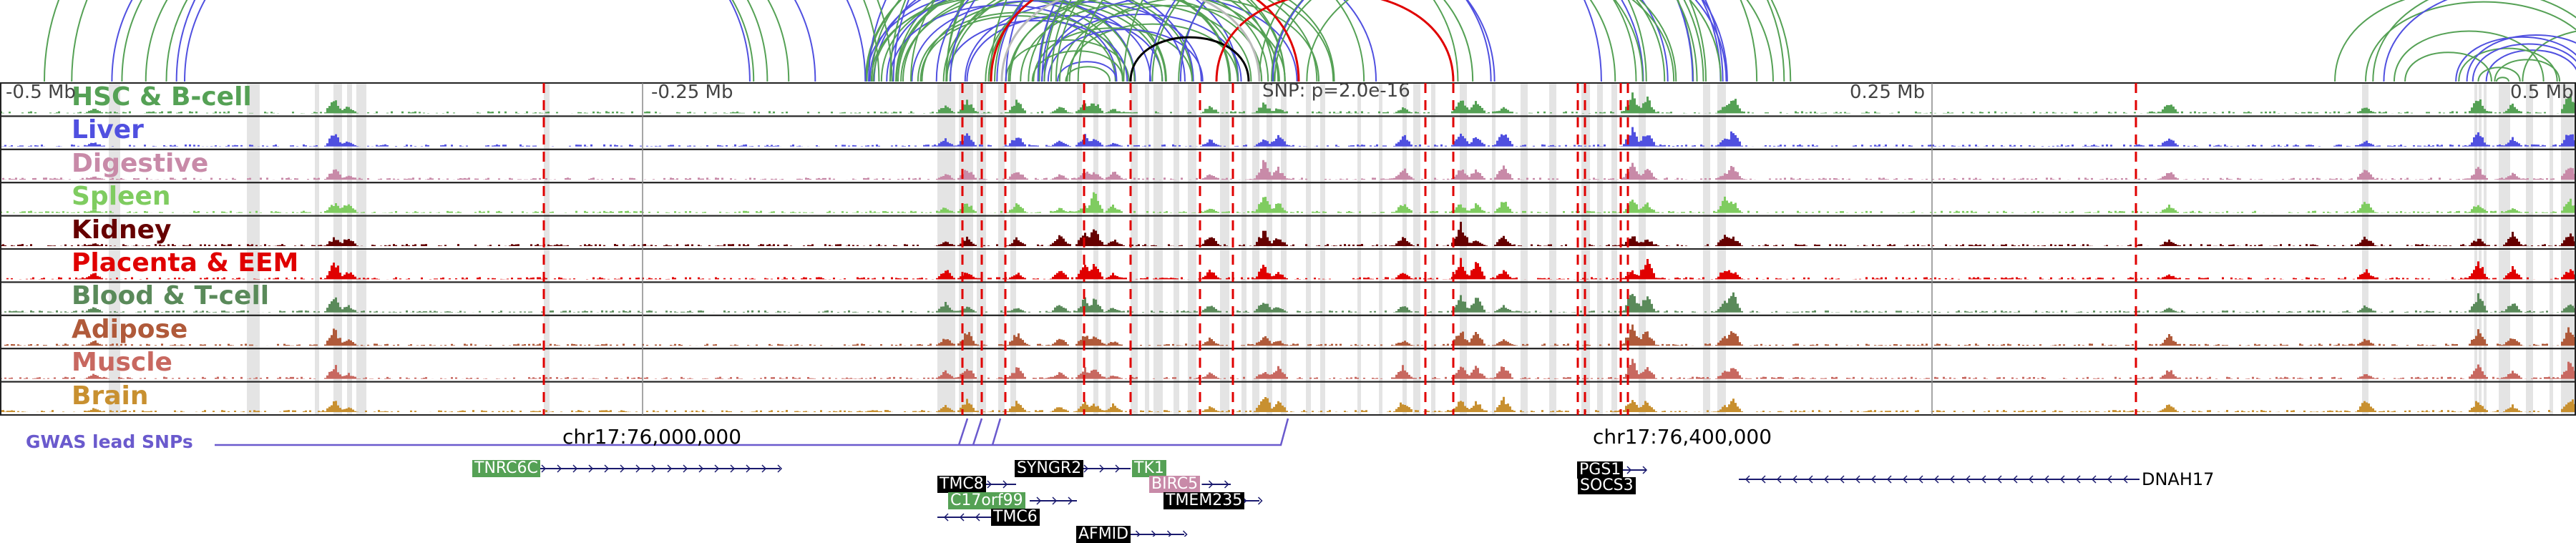 Image resolution: width=2576 pixels, height=543 pixels. What do you see at coordinates (1149, 468) in the screenshot?
I see `gene-label-tk1: TK1` at bounding box center [1149, 468].